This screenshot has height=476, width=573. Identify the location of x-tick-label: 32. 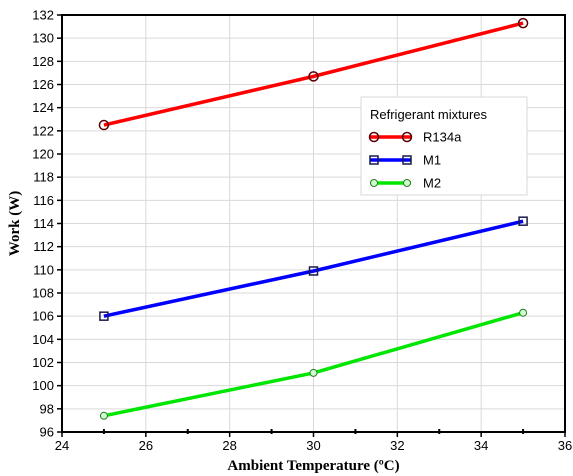
(397, 445).